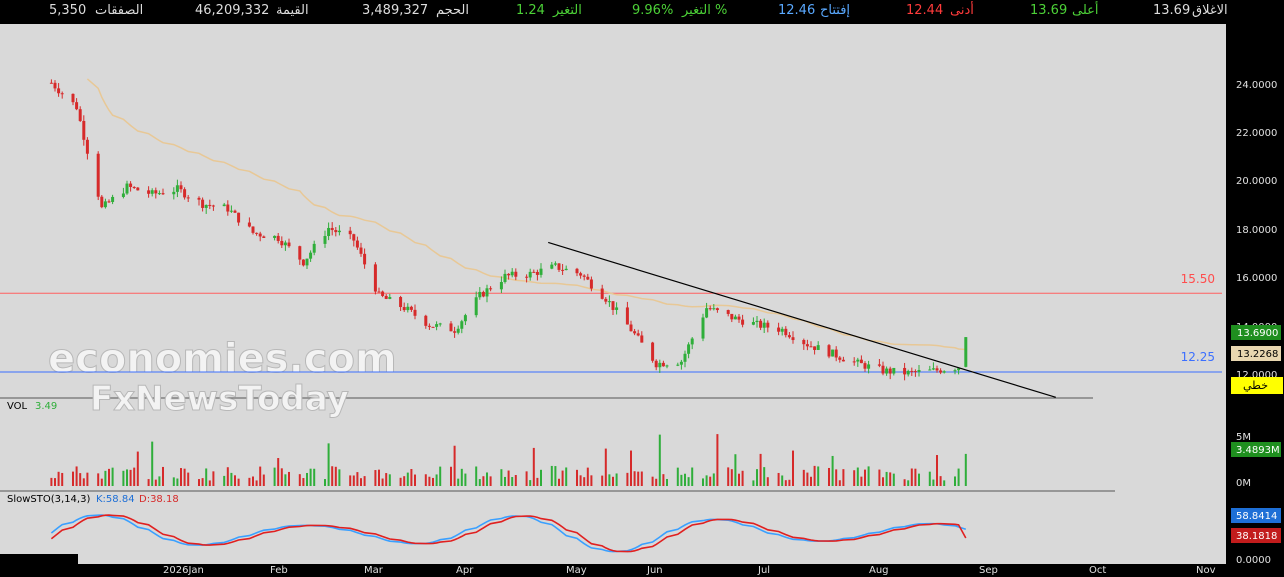 This screenshot has height=577, width=1284. I want to click on value-label: القيمة, so click(292, 10).